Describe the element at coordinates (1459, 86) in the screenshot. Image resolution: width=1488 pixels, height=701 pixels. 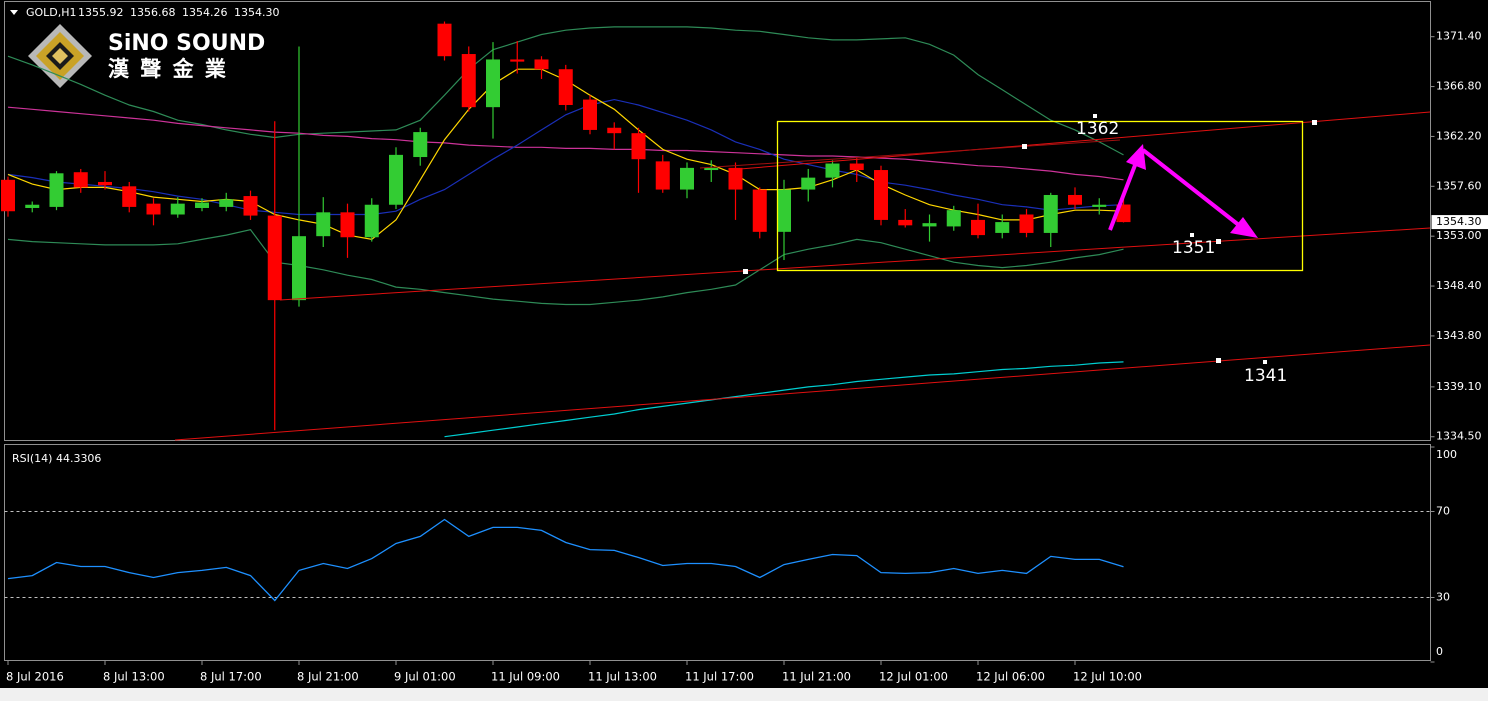
I see `y-tick-label: 1366.80` at that location.